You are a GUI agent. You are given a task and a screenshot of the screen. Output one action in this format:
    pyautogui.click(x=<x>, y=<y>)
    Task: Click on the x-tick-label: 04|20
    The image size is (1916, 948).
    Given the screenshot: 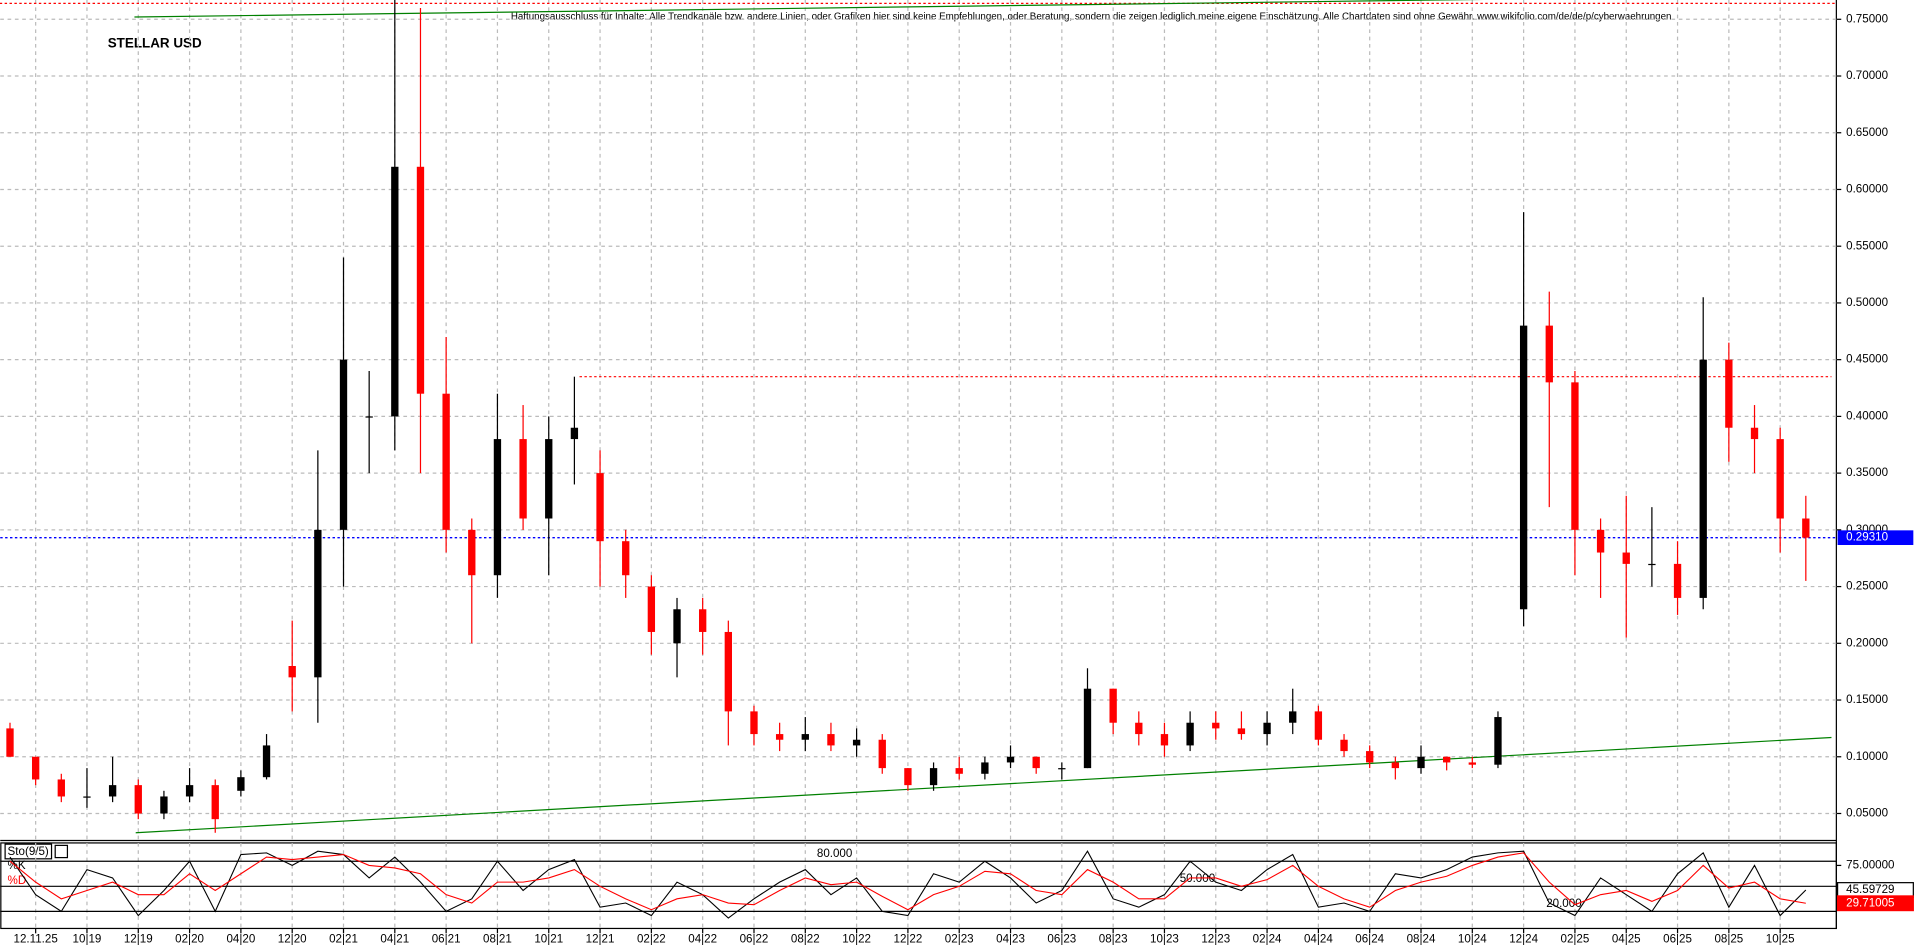 What is the action you would take?
    pyautogui.click(x=240, y=939)
    